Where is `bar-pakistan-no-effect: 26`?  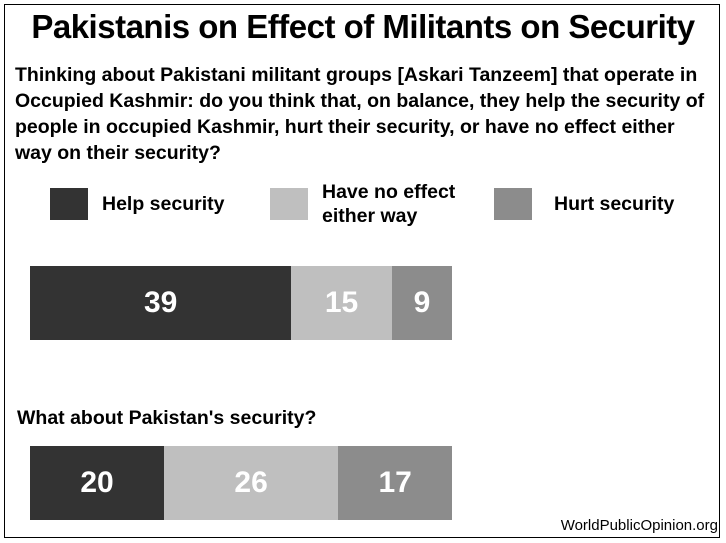 bar-pakistan-no-effect: 26 is located at coordinates (251, 483).